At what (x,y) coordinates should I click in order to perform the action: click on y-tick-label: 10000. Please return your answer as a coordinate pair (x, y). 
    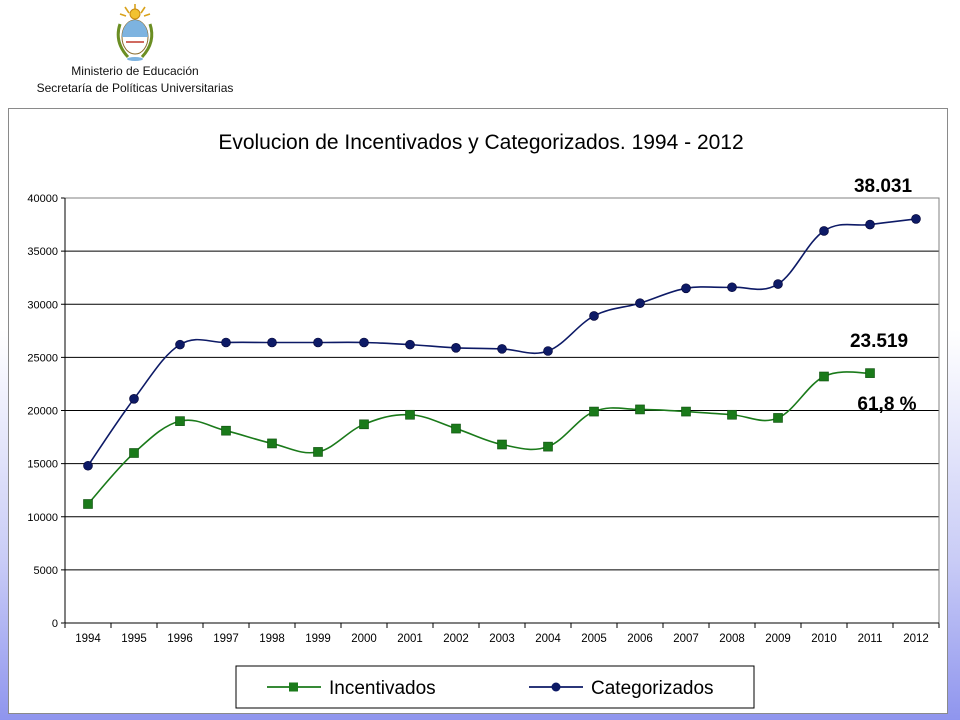
    Looking at the image, I should click on (42, 518).